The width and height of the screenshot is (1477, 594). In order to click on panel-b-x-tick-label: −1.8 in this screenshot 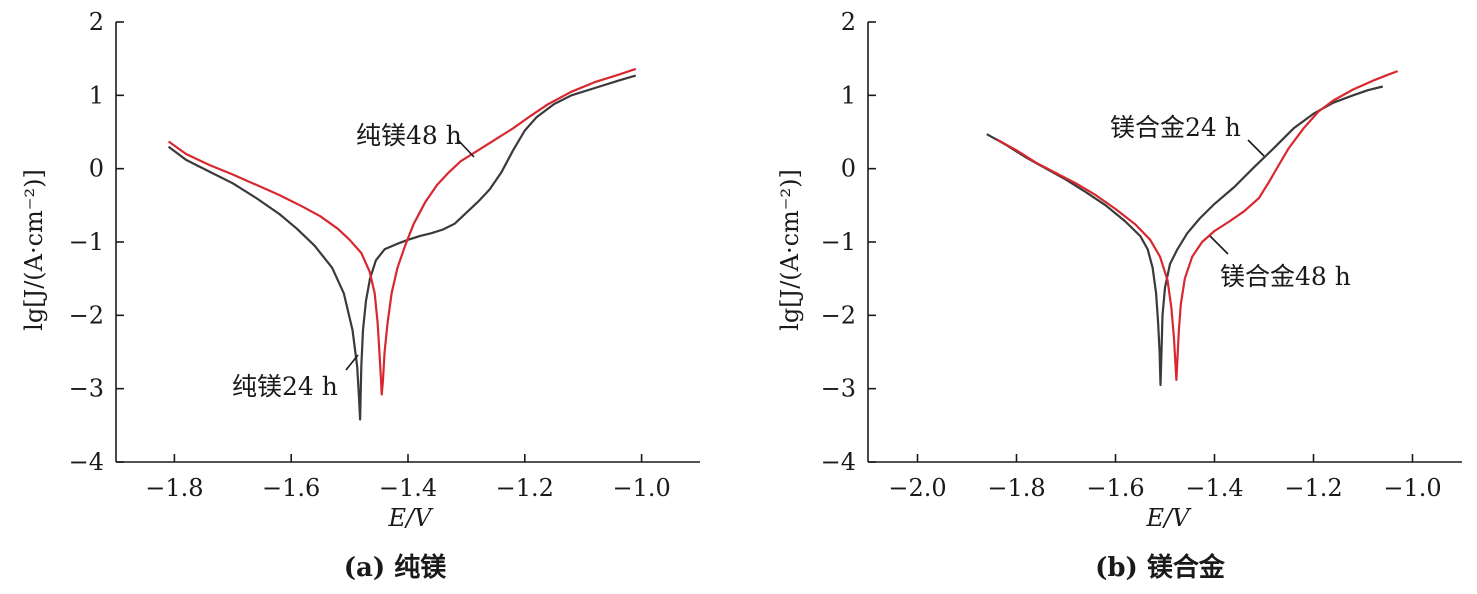, I will do `click(1016, 488)`.